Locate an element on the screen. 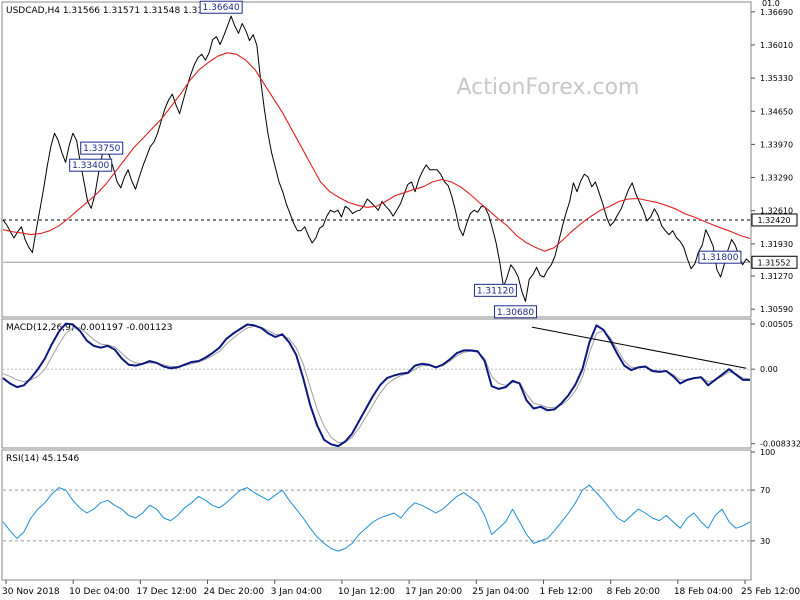  rsi-line is located at coordinates (376, 518).